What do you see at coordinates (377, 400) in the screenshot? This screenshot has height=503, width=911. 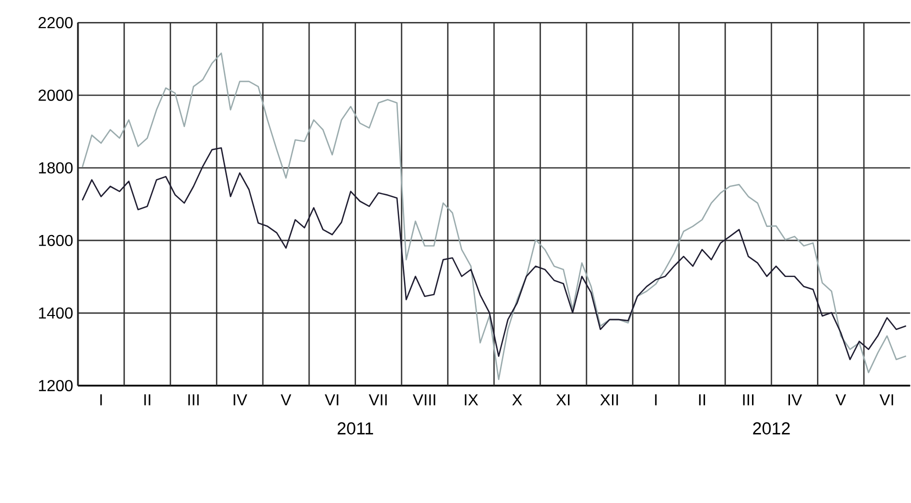 I see `x-tick-label: VII` at bounding box center [377, 400].